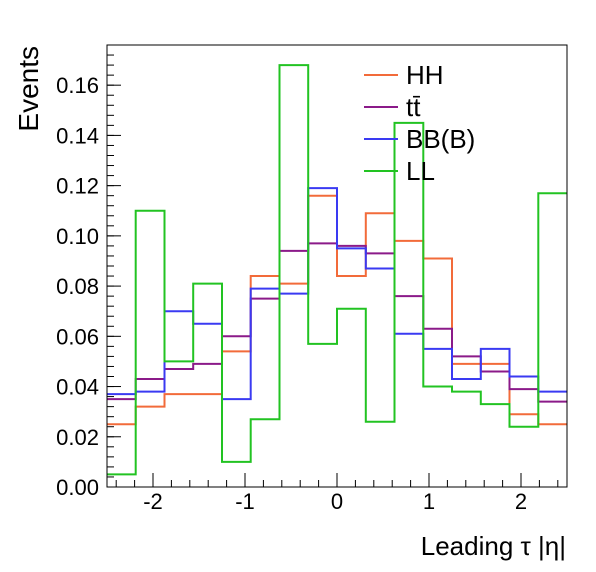  Describe the element at coordinates (493, 546) in the screenshot. I see `x-axis-label: Leading τ |η|` at that location.